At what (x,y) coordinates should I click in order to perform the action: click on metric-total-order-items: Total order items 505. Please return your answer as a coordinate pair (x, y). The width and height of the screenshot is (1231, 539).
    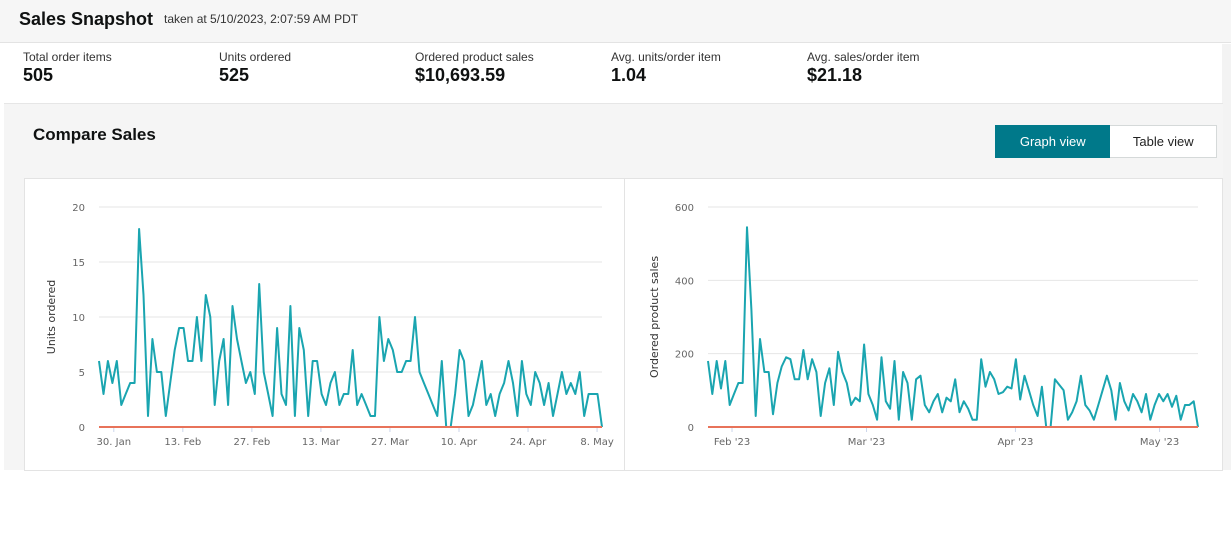
    Looking at the image, I should click on (67, 68).